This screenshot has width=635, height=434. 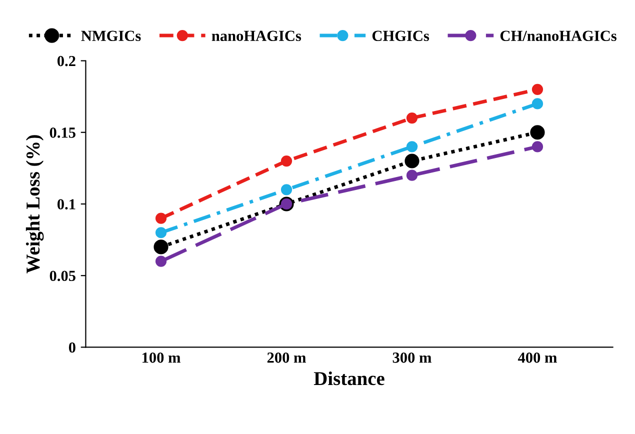 What do you see at coordinates (111, 36) in the screenshot?
I see `legend-label: NMGICs` at bounding box center [111, 36].